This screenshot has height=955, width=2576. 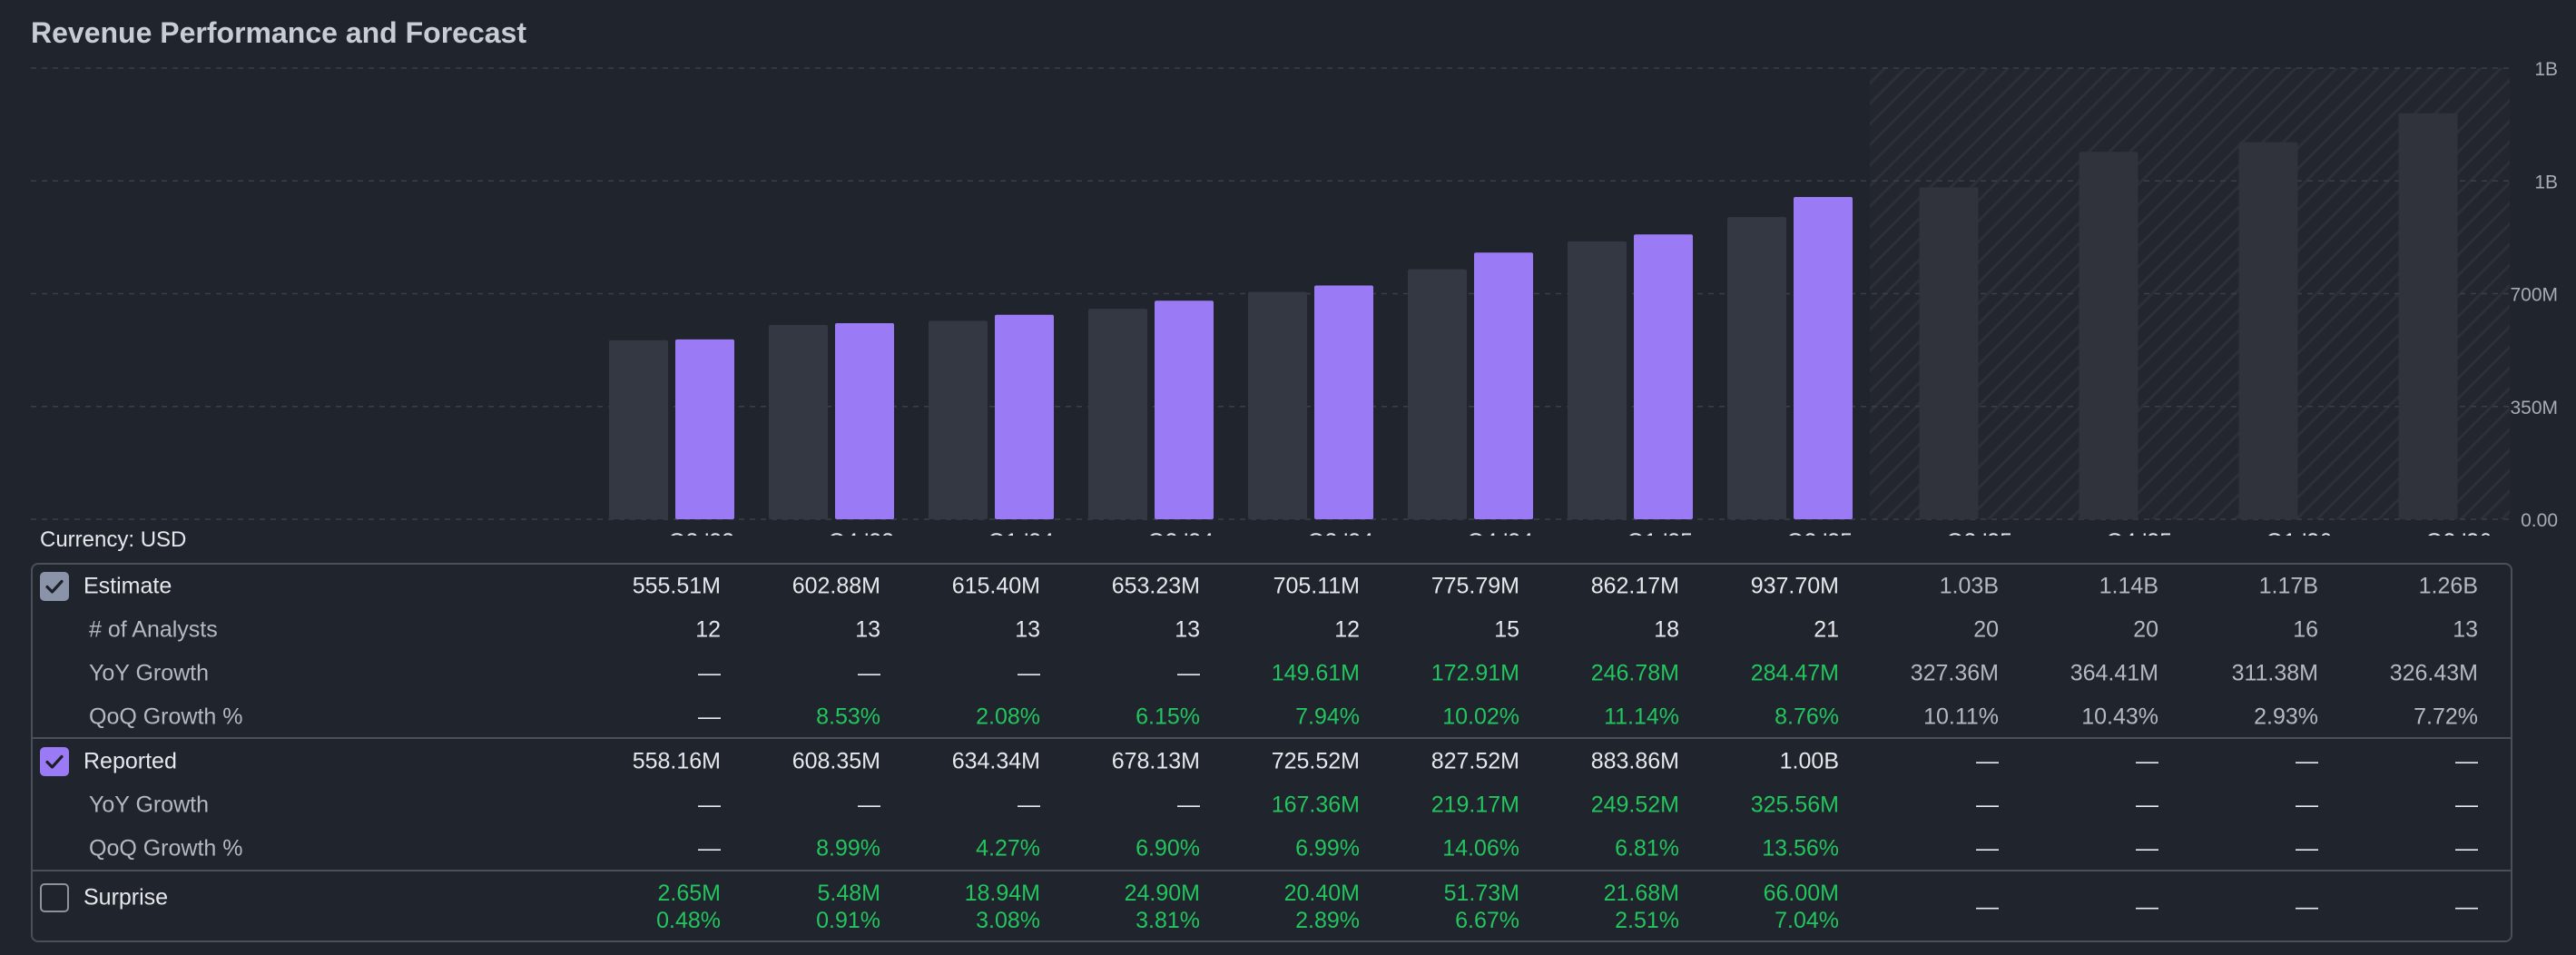 I want to click on estimate_yoy-cell: 327.36M, so click(x=1955, y=673).